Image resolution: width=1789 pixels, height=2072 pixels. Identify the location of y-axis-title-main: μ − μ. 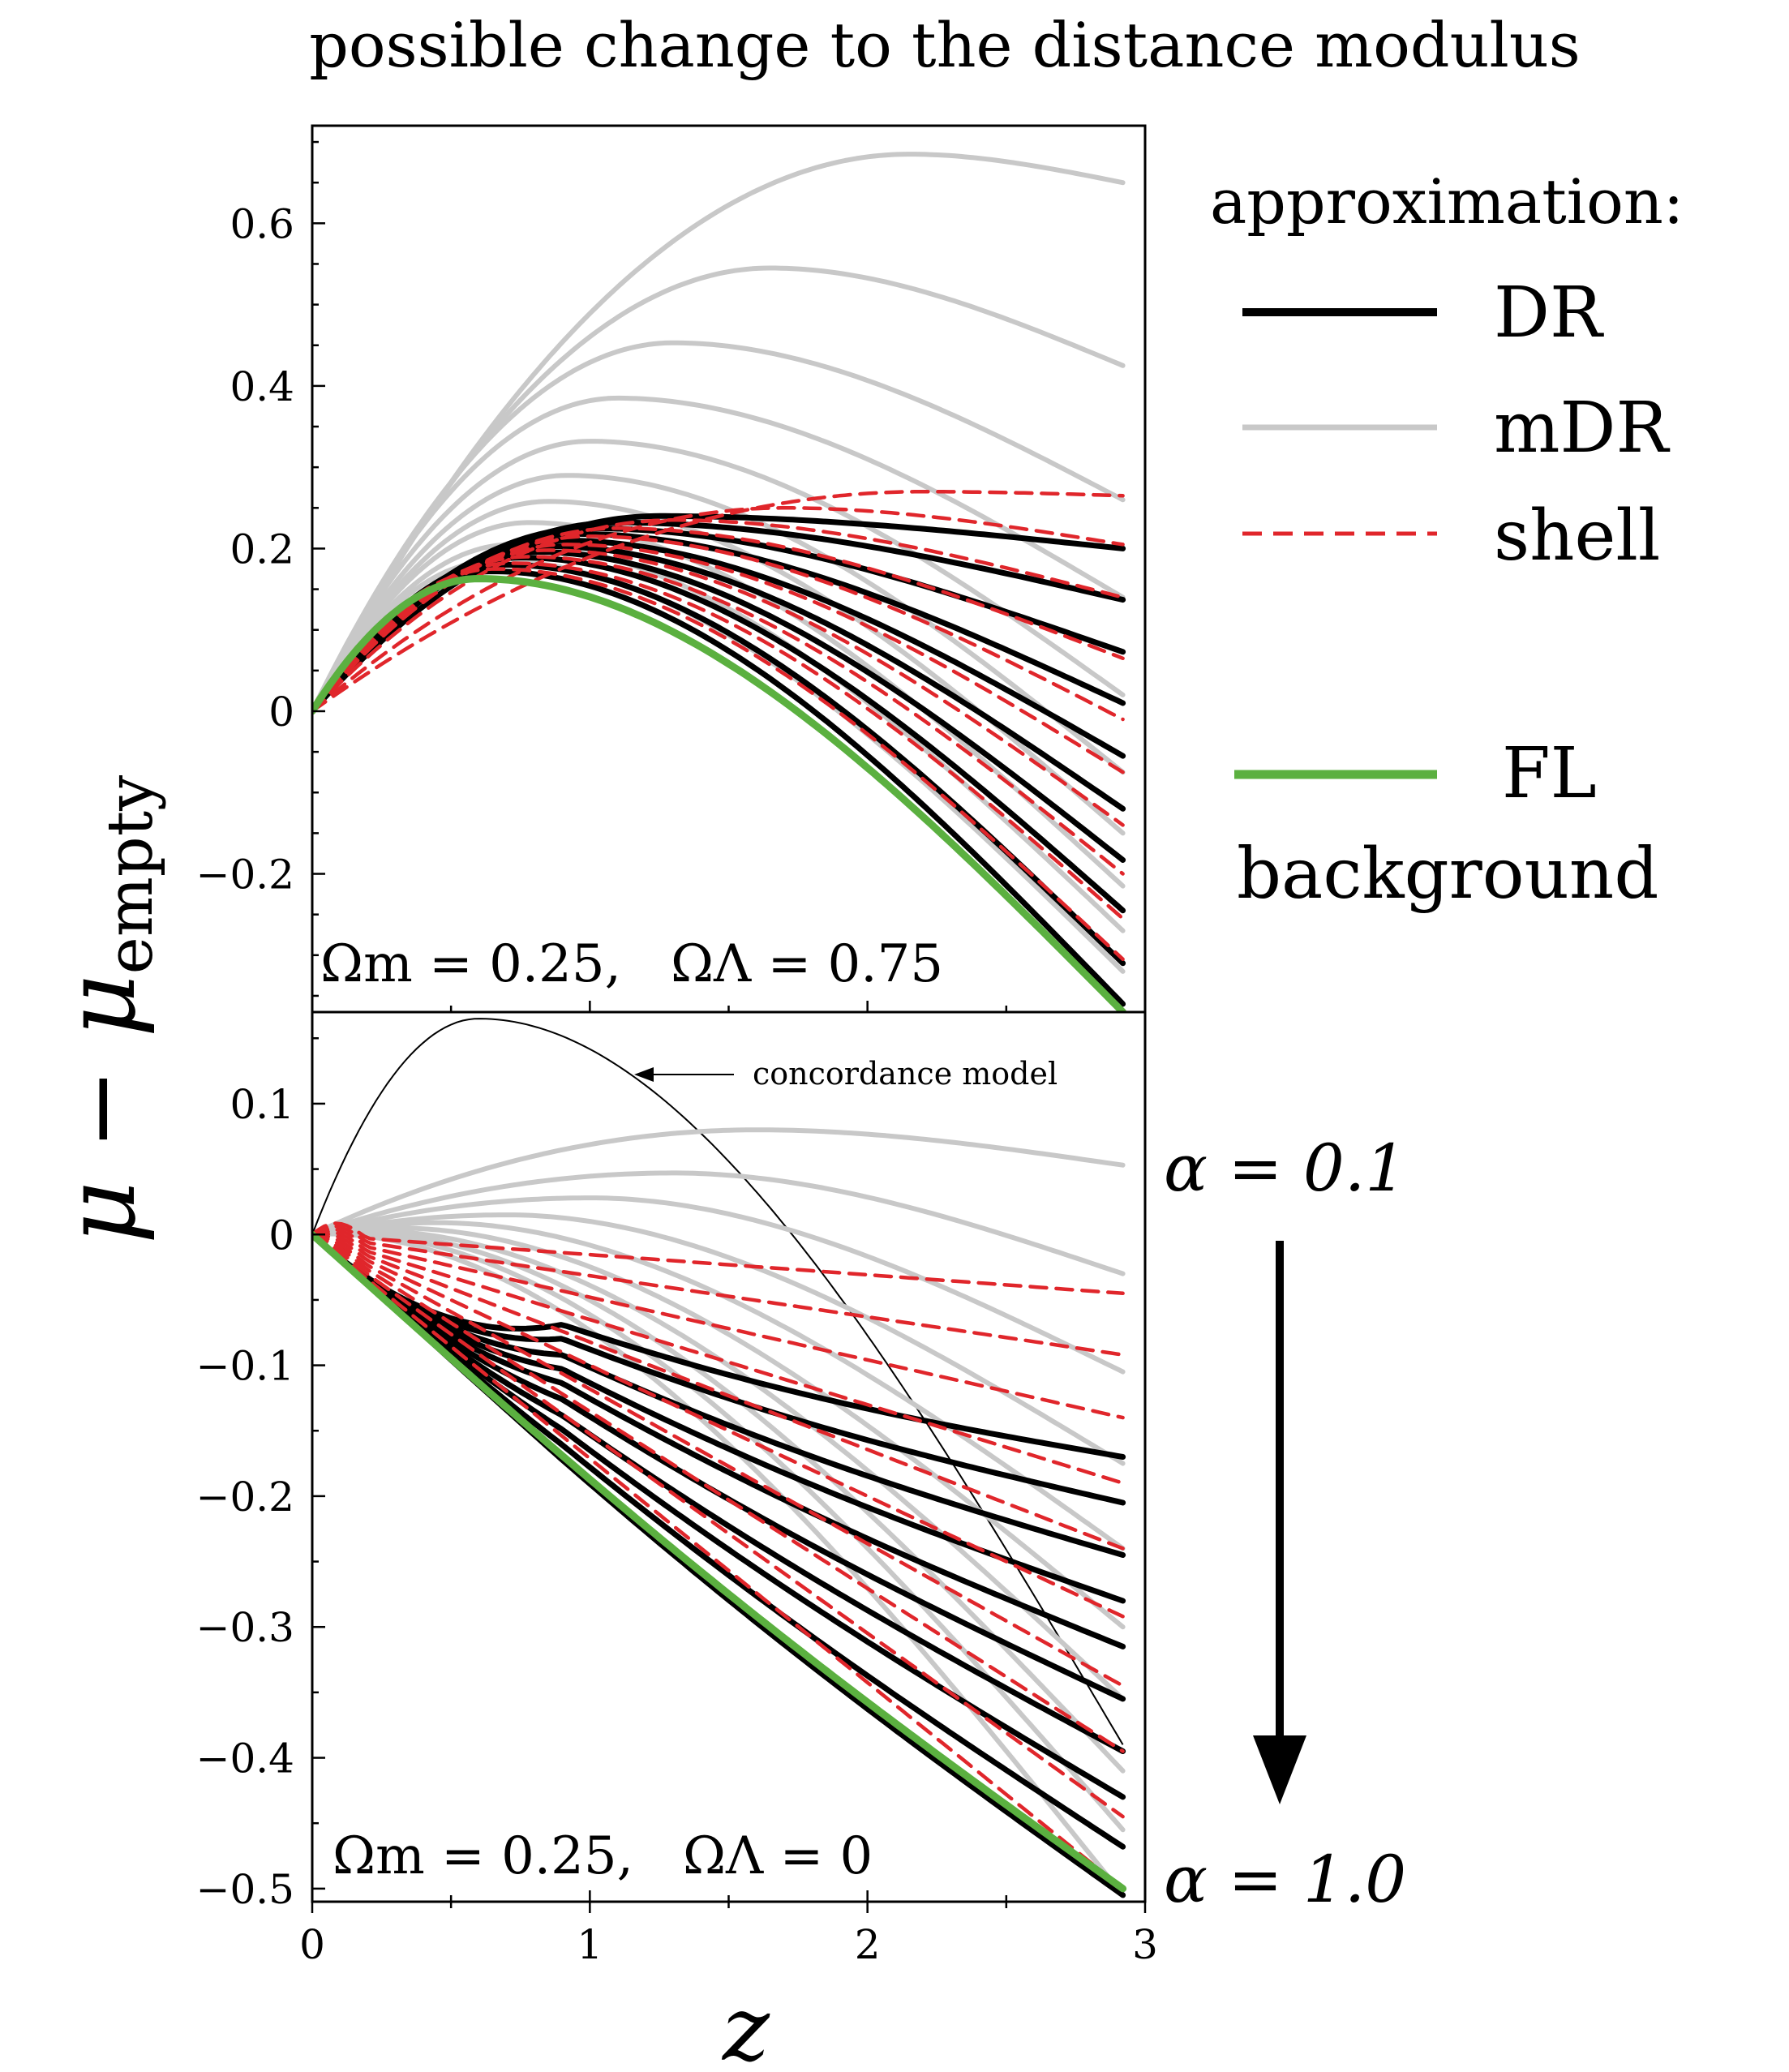
(101, 1109).